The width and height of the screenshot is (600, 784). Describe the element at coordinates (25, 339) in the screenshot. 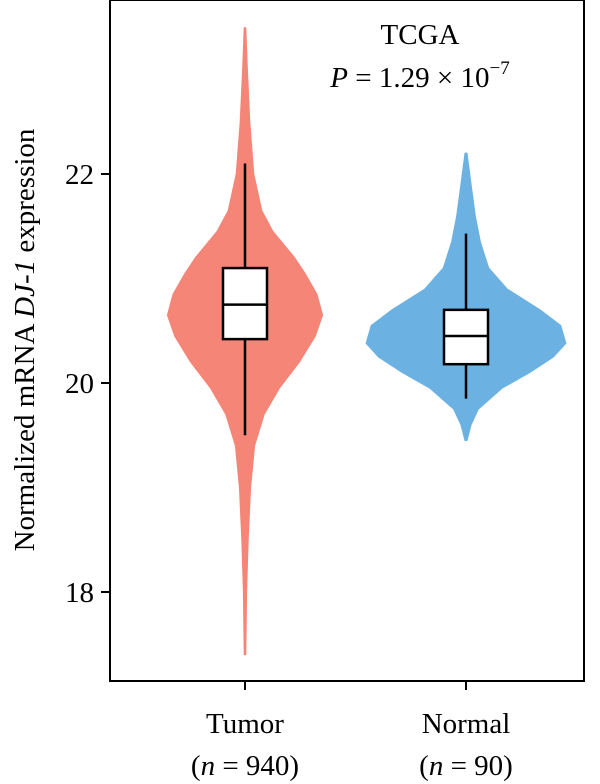

I see `y-axis-label: Normalized mRNA DJ-1 expression` at that location.